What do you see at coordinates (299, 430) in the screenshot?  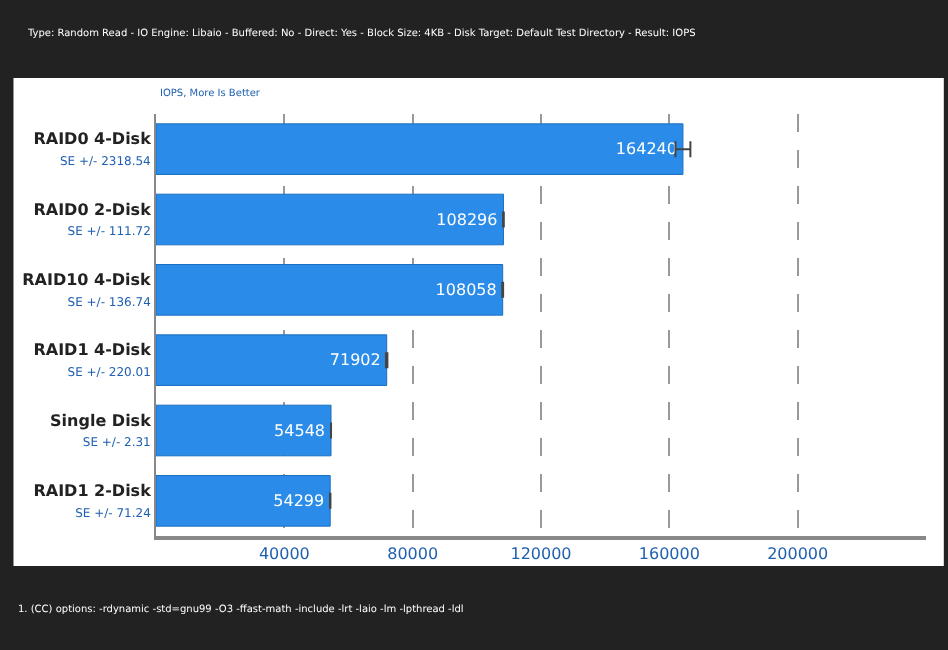 I see `data-label: 54548` at bounding box center [299, 430].